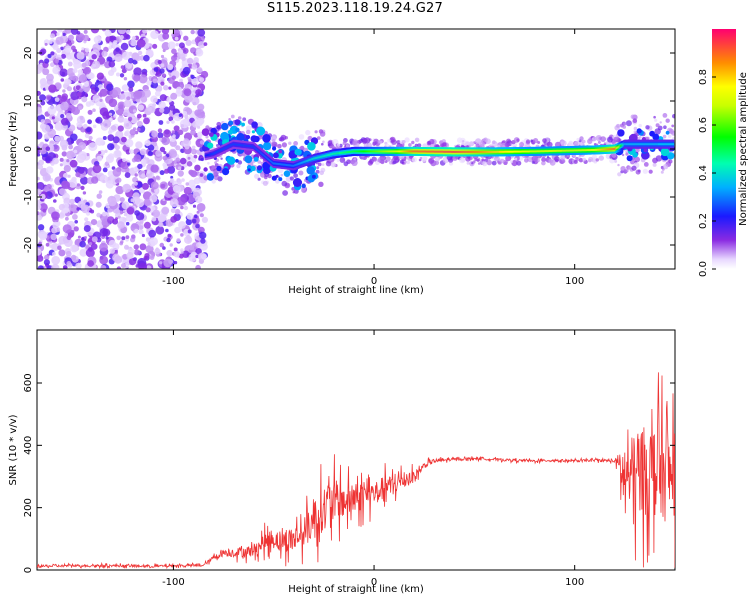 This screenshot has width=750, height=600. Describe the element at coordinates (28, 245) in the screenshot. I see `top-y-tick-label: -20` at that location.